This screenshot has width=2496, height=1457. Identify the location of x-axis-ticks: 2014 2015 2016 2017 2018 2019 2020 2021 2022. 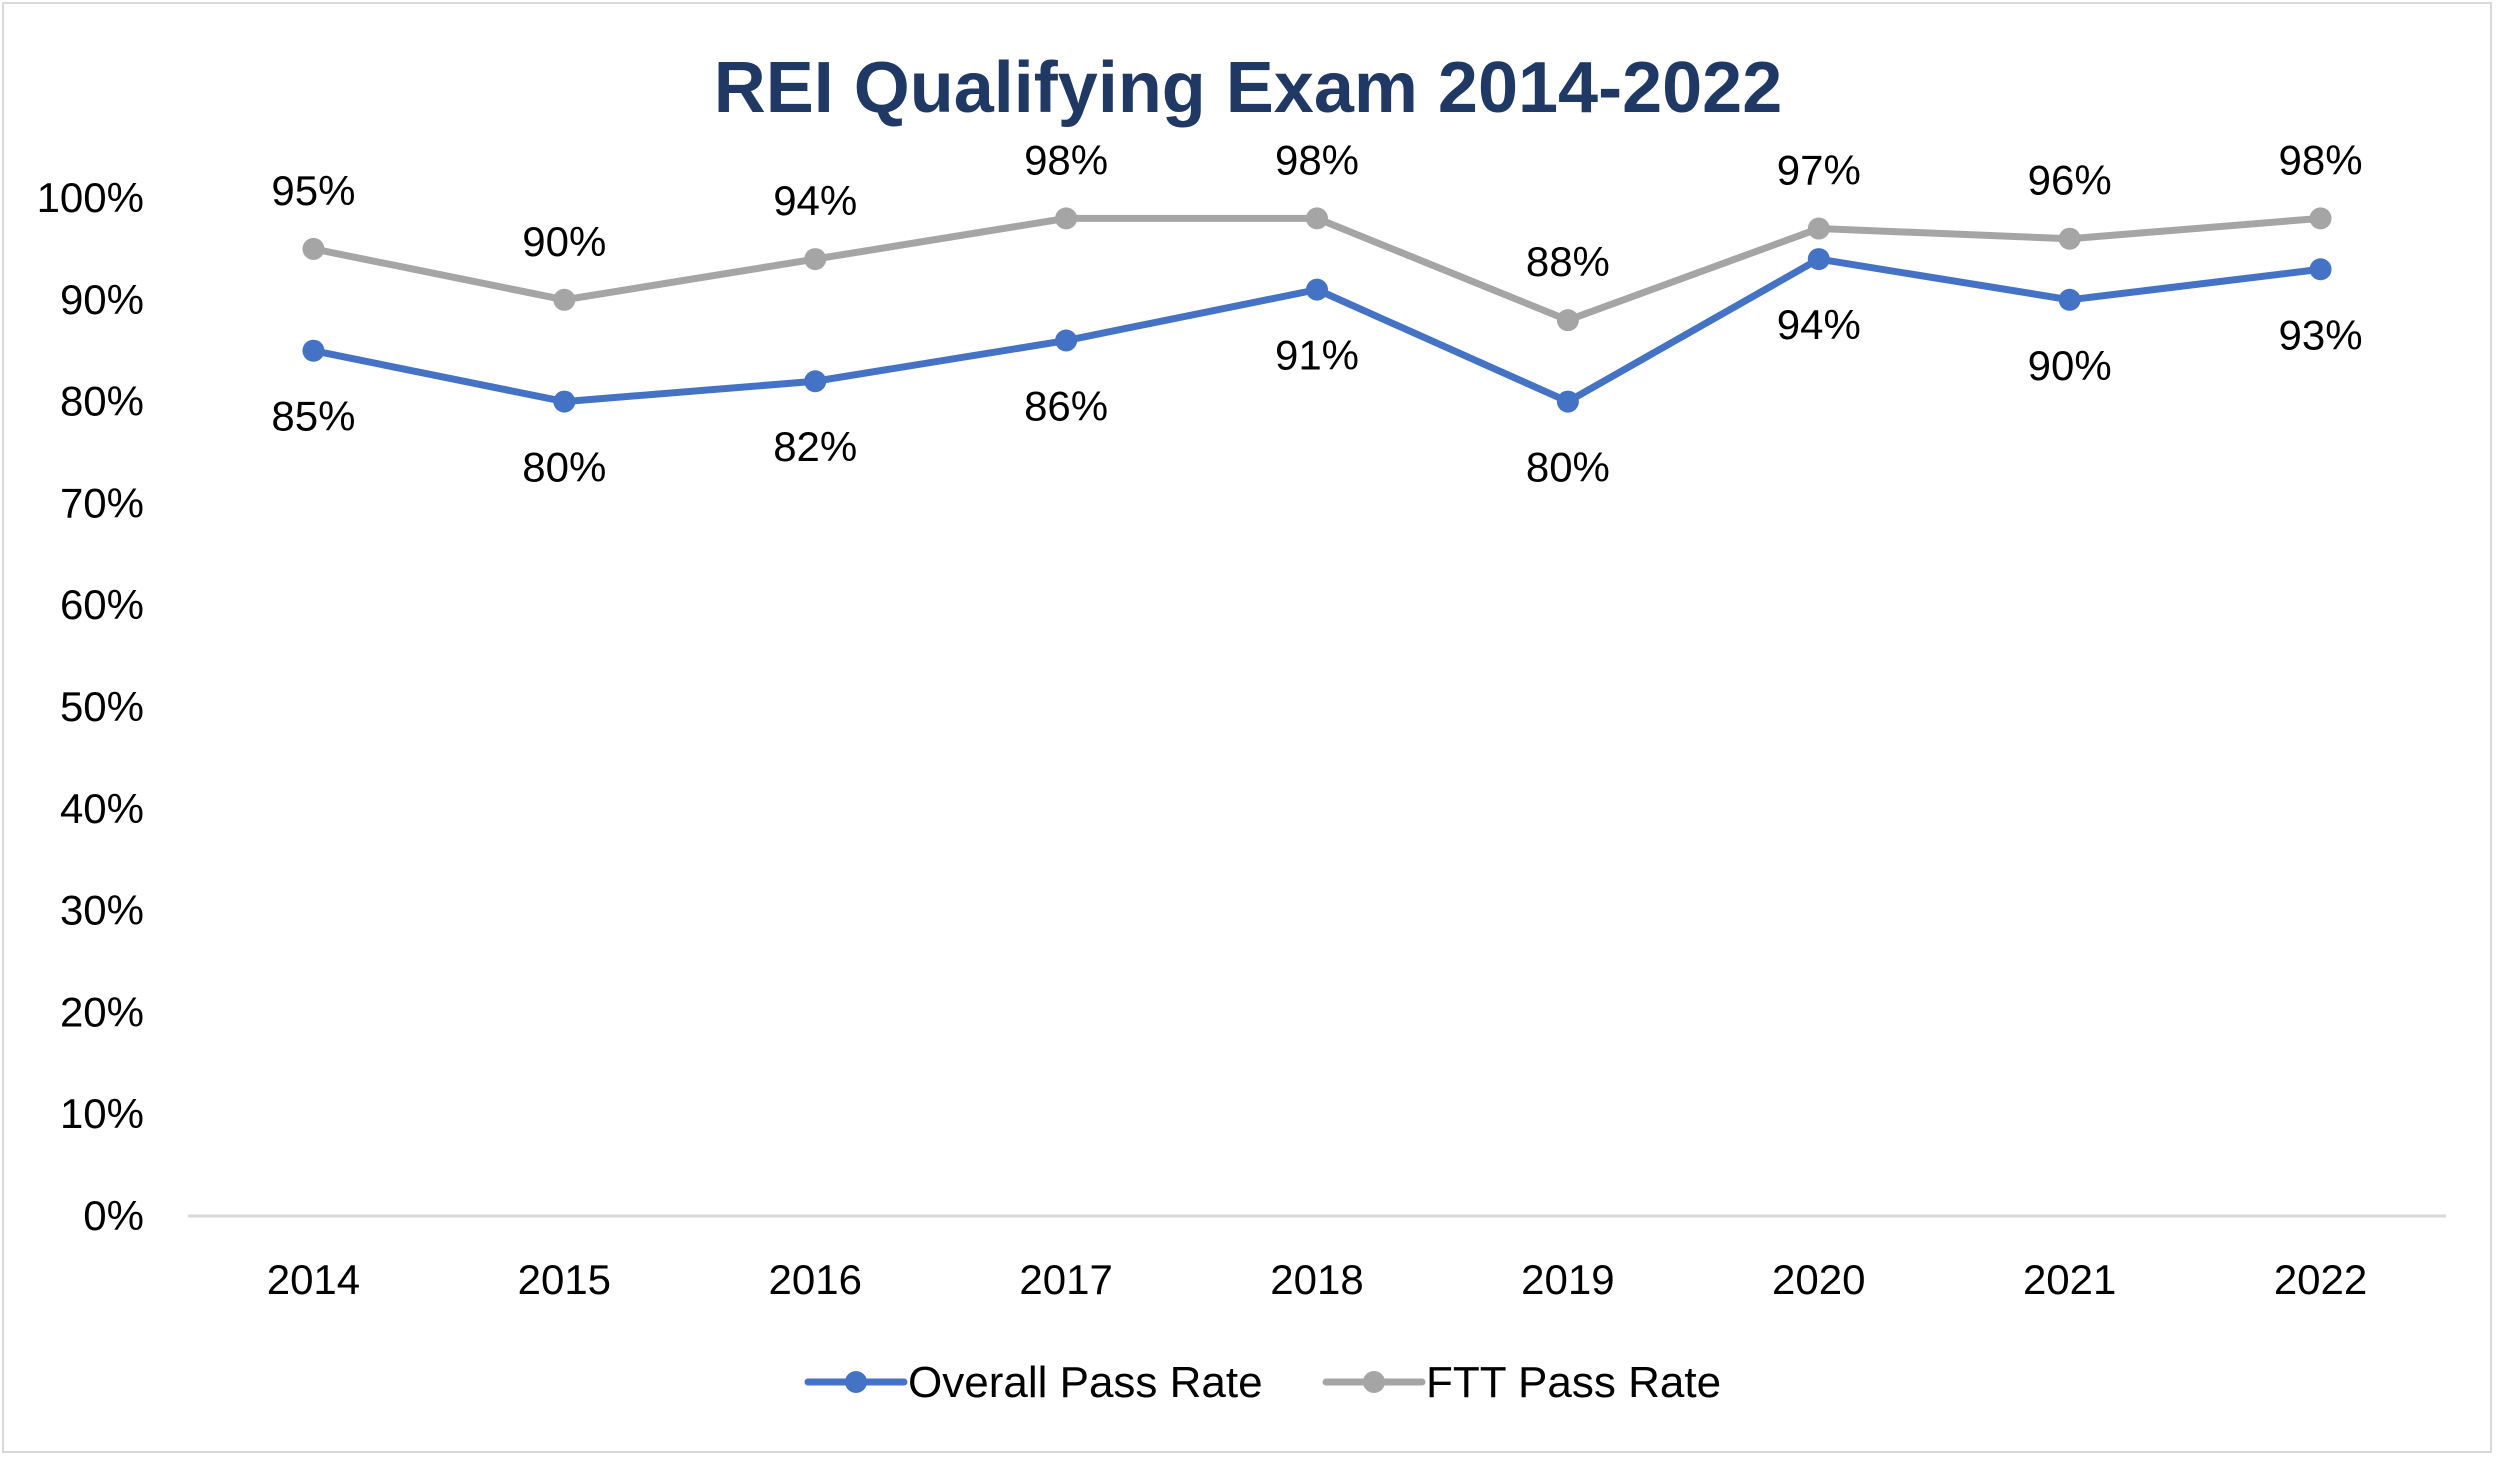
(1317, 1279).